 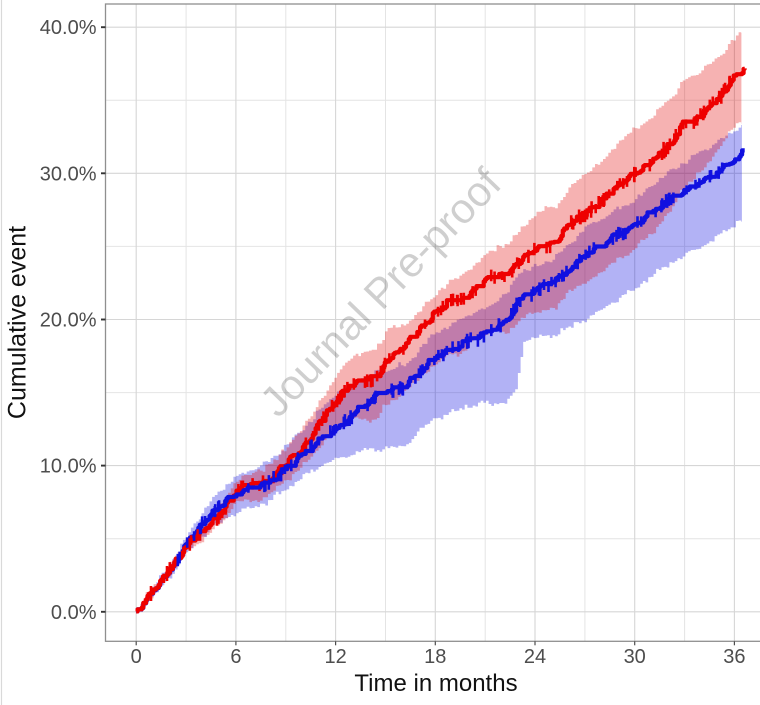 What do you see at coordinates (74, 613) in the screenshot?
I see `svg-text: 0.0%` at bounding box center [74, 613].